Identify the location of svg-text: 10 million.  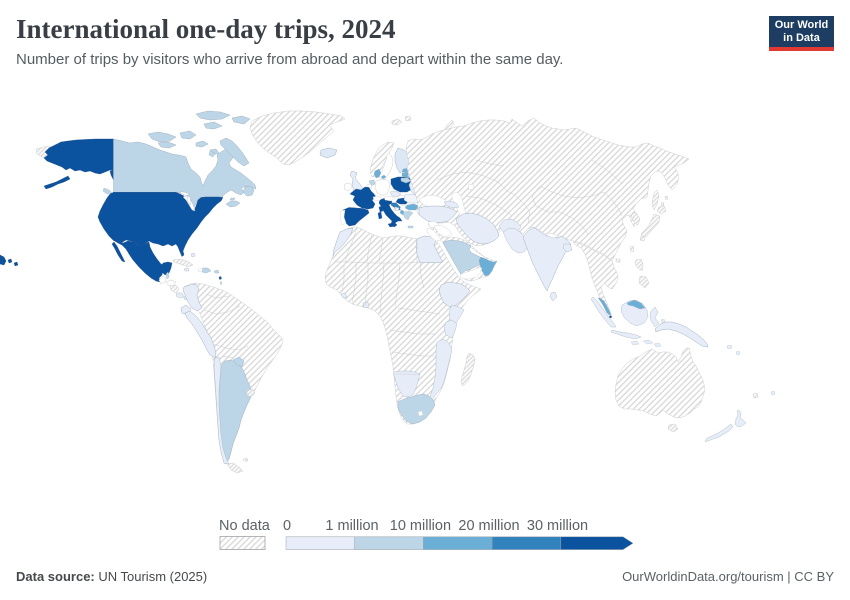
(420, 526).